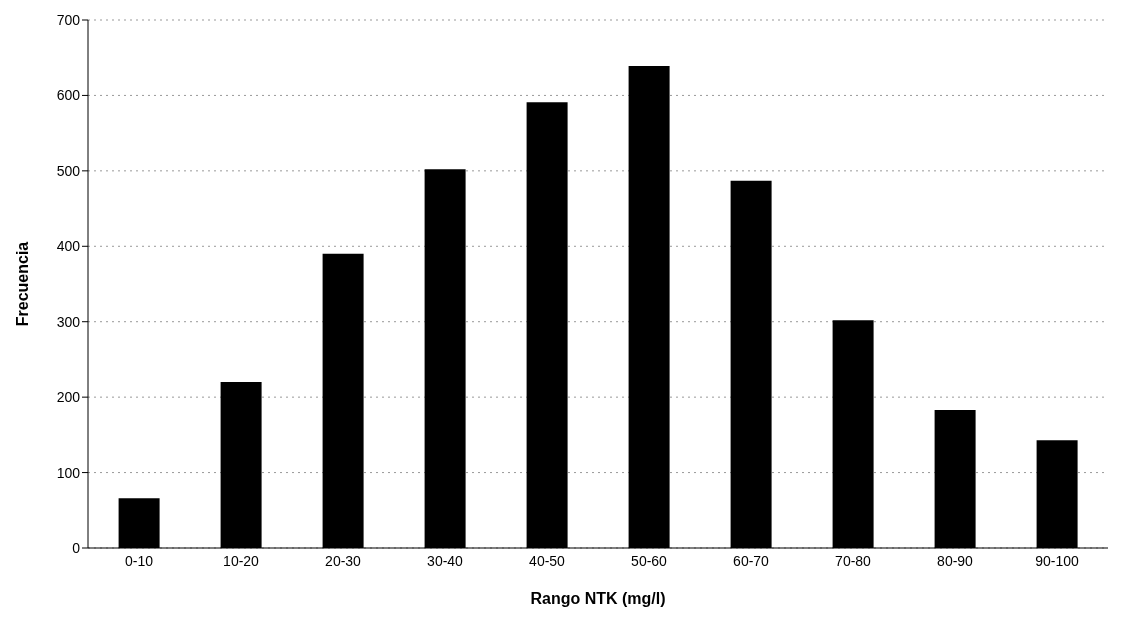 Image resolution: width=1139 pixels, height=640 pixels. What do you see at coordinates (241, 560) in the screenshot?
I see `x-tick-label: 10-20` at bounding box center [241, 560].